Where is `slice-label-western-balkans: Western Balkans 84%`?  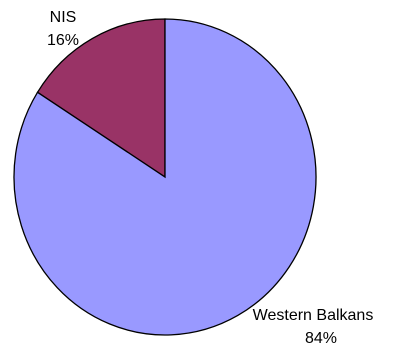 slice-label-western-balkans: Western Balkans 84% is located at coordinates (313, 327).